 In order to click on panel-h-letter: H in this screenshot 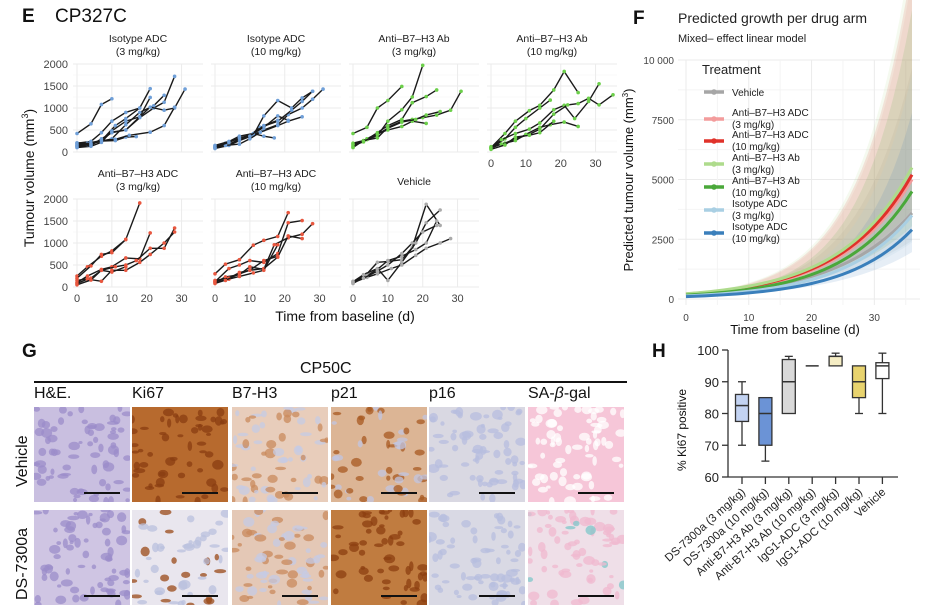, I will do `click(659, 351)`.